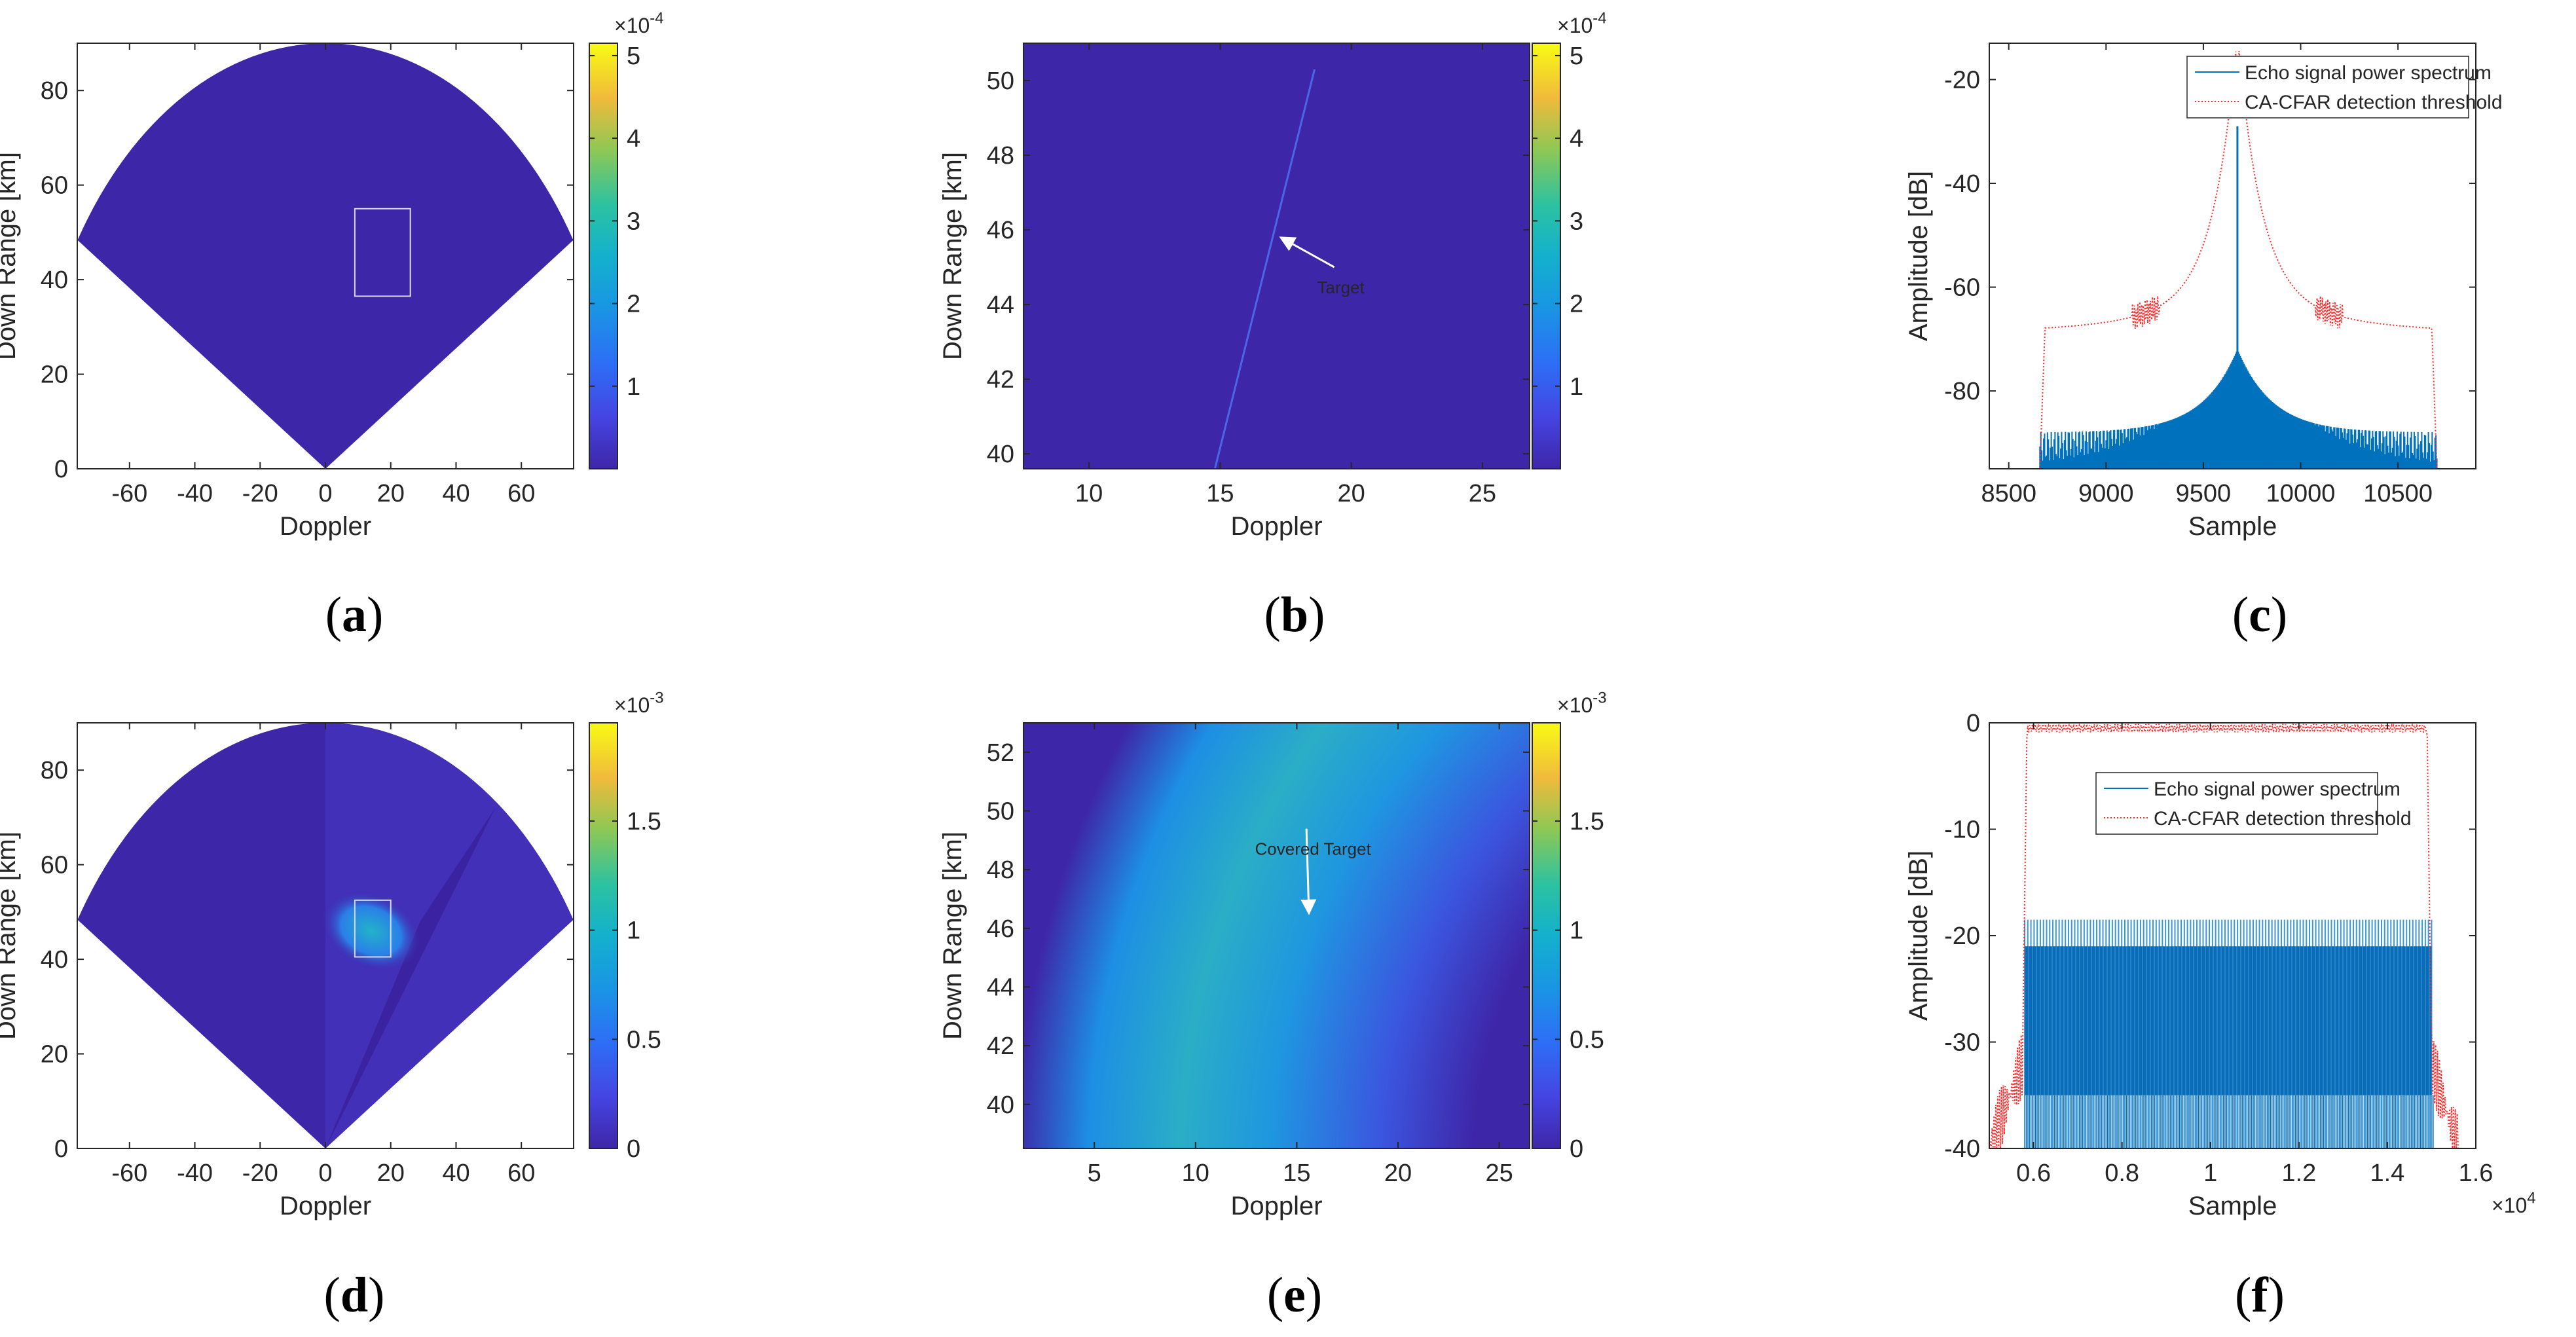 Image resolution: width=2576 pixels, height=1337 pixels. I want to click on y-tick-label: 42, so click(1000, 1047).